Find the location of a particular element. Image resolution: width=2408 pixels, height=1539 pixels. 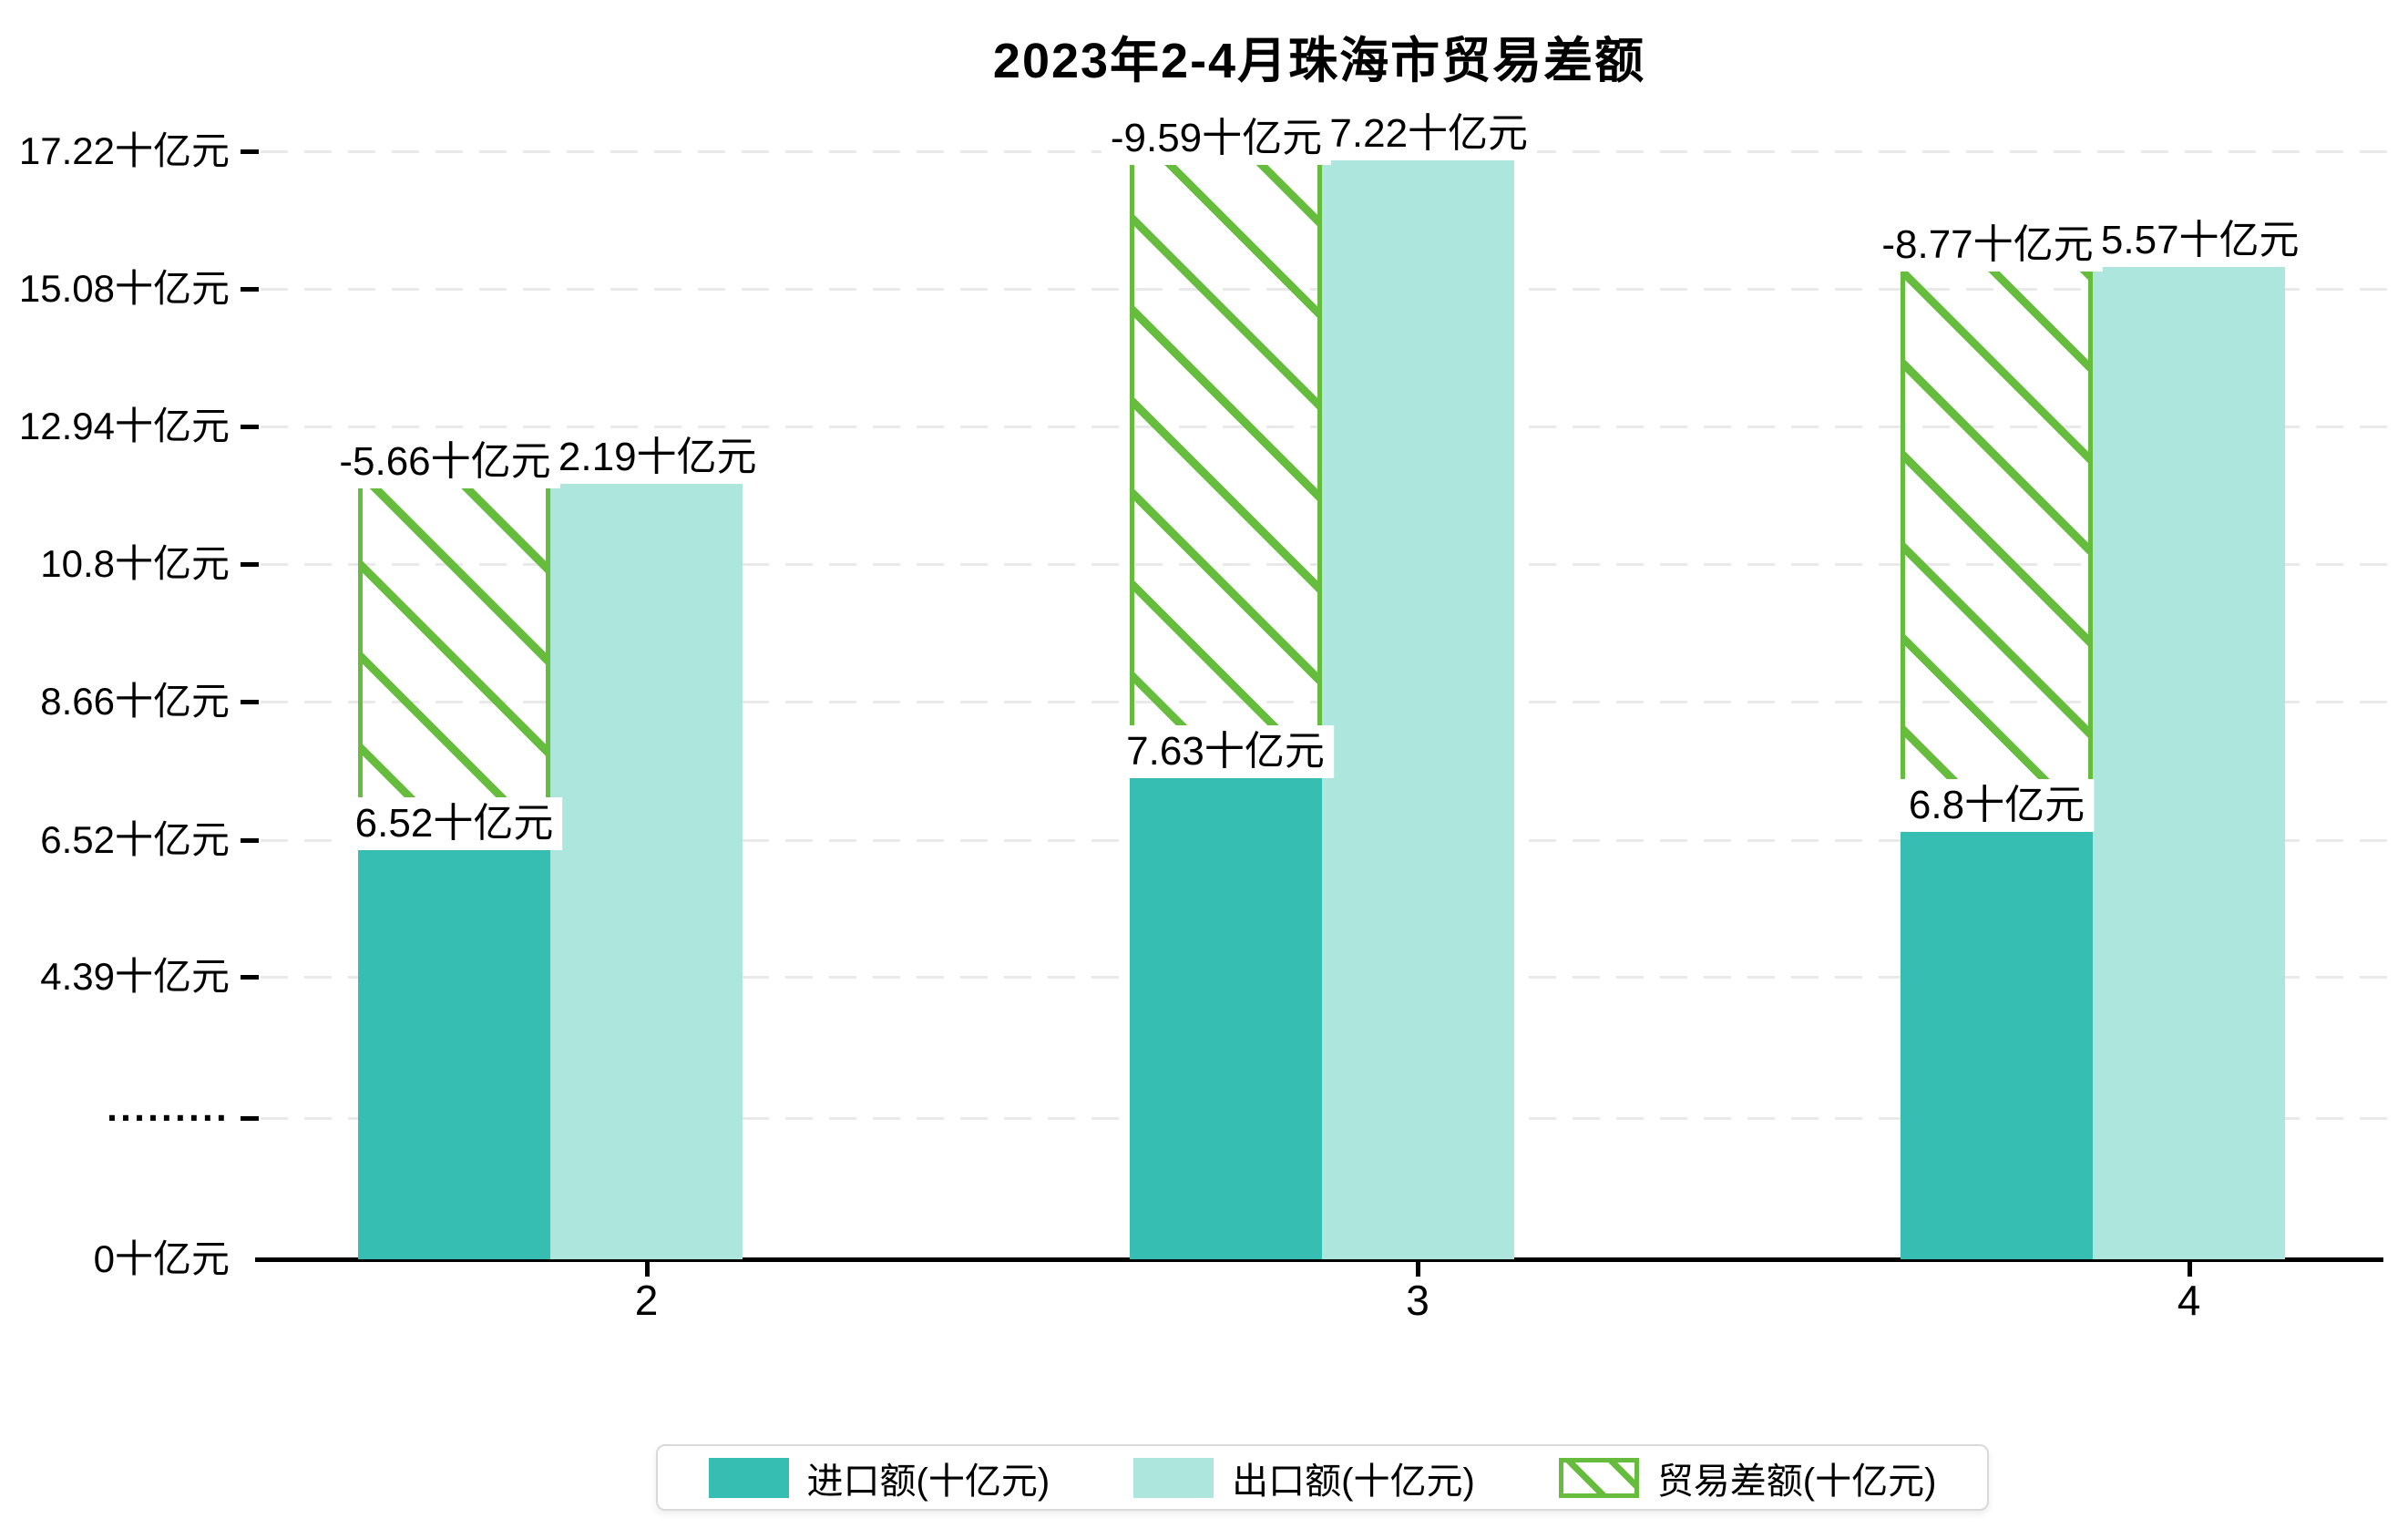

legend: 进口额(十亿元) 出口额(十亿元) 贸易差额(十亿元) is located at coordinates (1322, 1478).